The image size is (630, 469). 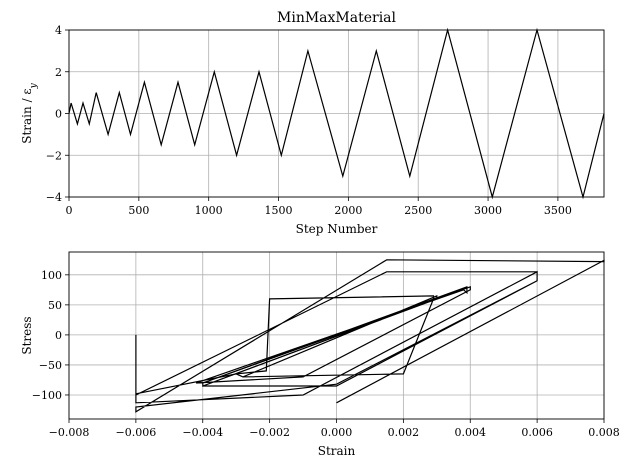 I want to click on y-tick-label: −100, so click(x=47, y=395).